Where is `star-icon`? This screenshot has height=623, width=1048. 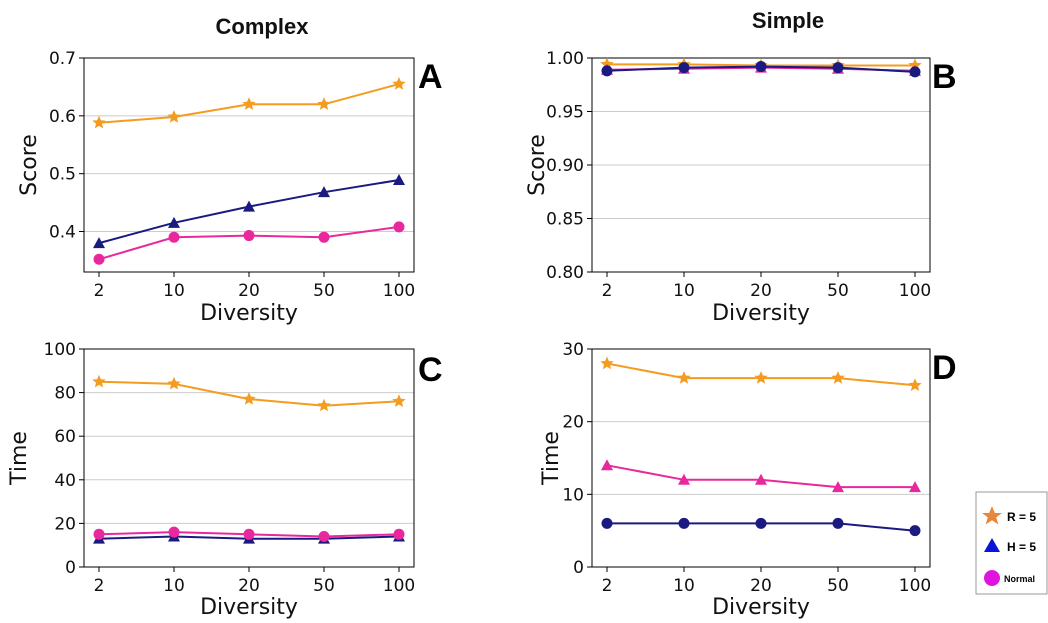
star-icon is located at coordinates (992, 515).